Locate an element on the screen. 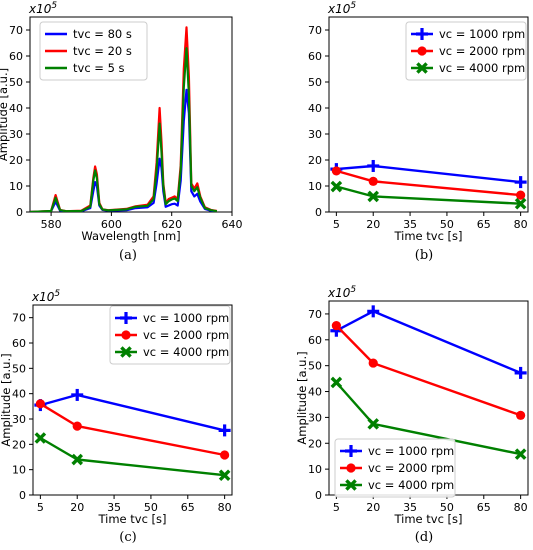 The image size is (533, 550). x-tick-label: 640 is located at coordinates (232, 224).